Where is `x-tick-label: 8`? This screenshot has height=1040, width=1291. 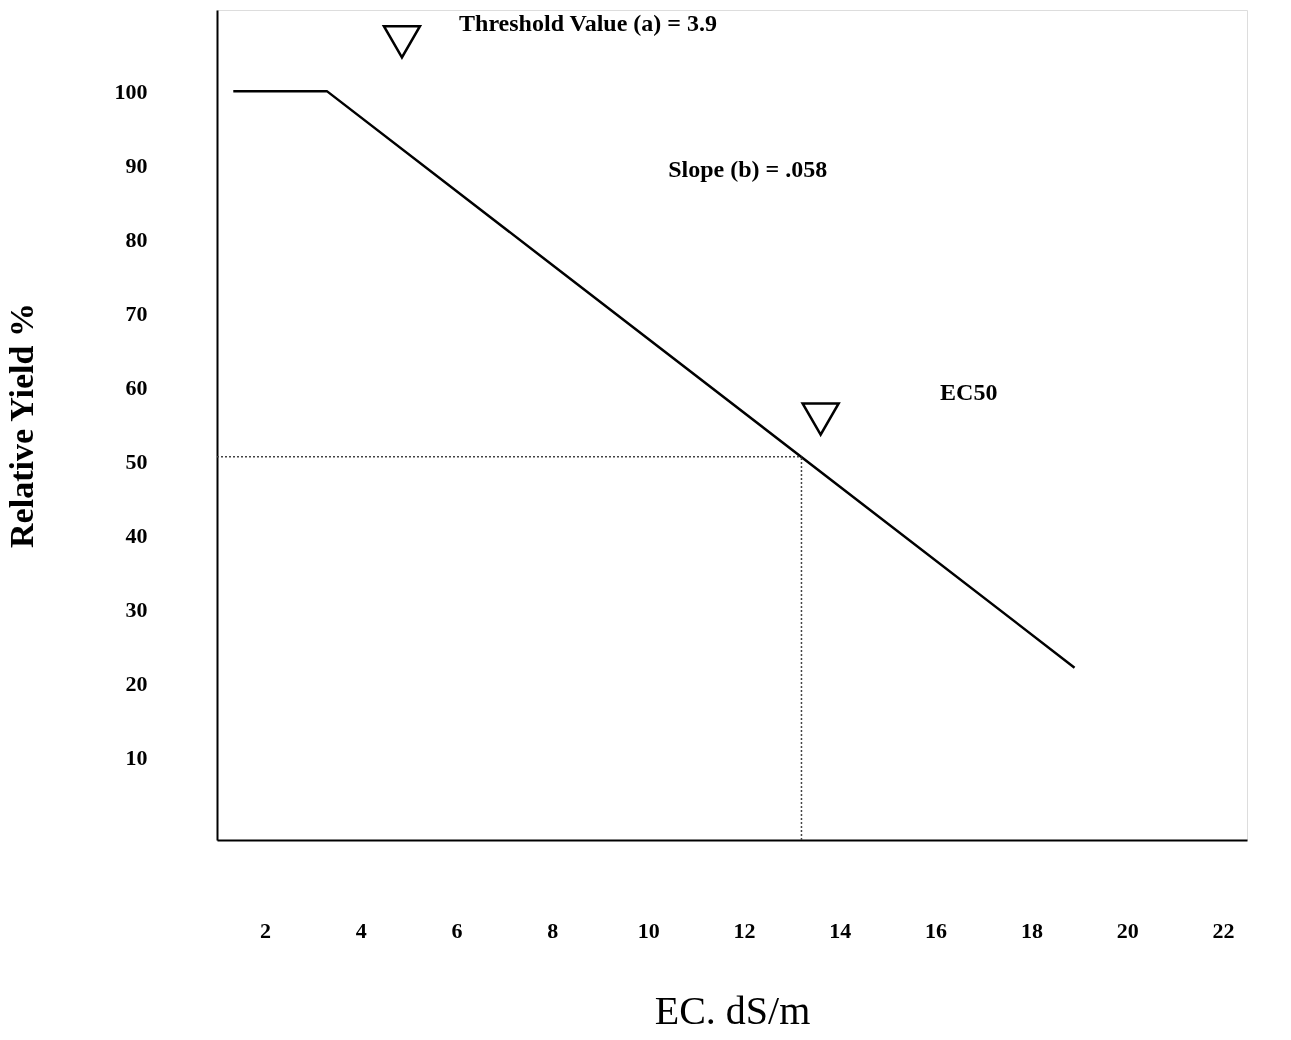 x-tick-label: 8 is located at coordinates (553, 930).